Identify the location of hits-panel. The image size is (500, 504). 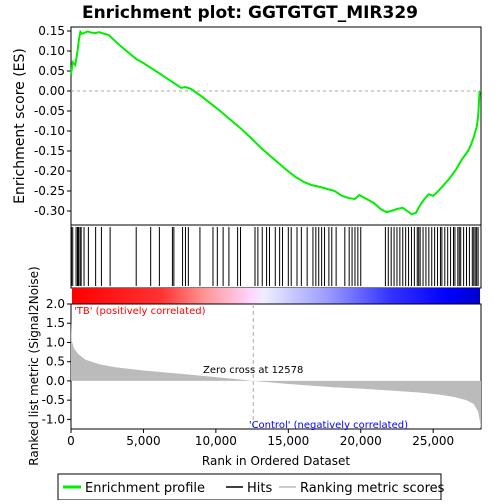
(276, 256).